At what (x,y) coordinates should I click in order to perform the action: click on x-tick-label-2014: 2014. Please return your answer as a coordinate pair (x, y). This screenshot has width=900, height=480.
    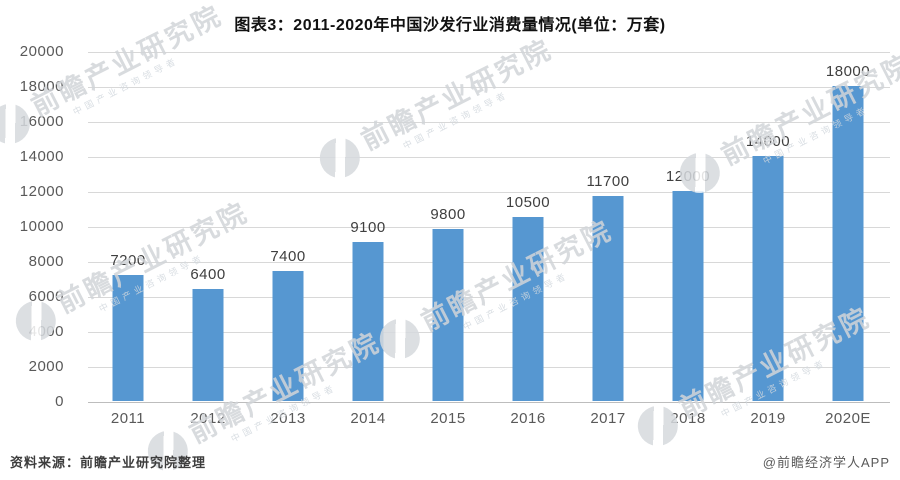
    Looking at the image, I should click on (368, 418).